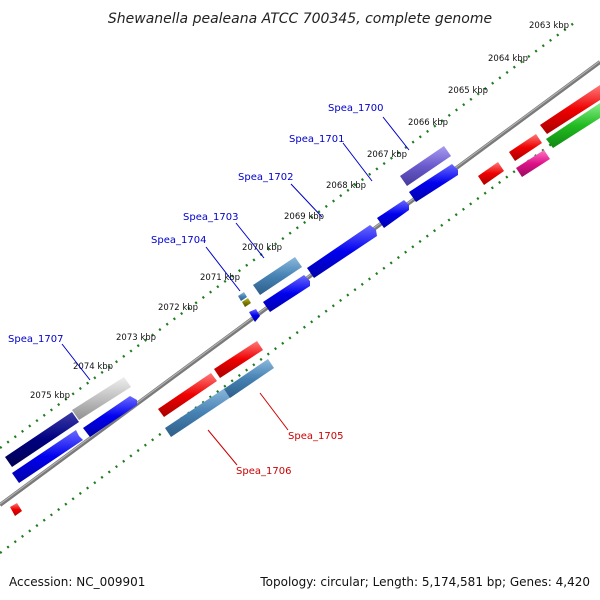 The image size is (600, 600). I want to click on connector-spea1707, so click(76, 362).